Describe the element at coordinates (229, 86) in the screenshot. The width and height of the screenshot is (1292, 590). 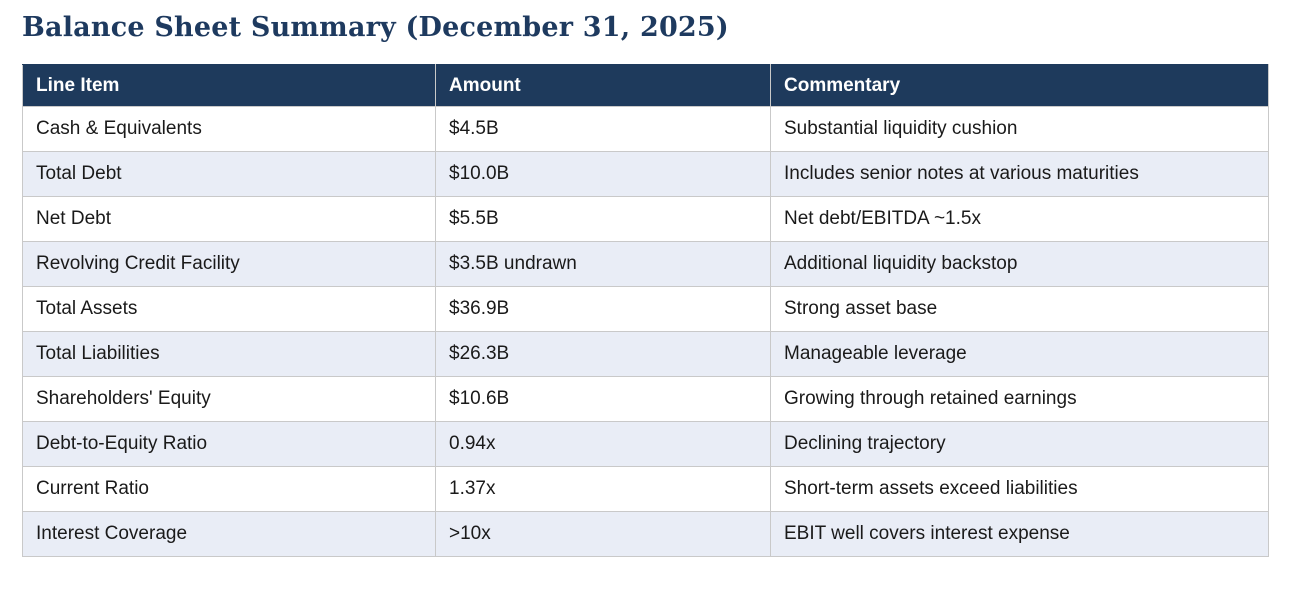
I see `column-header-line-item: Line Item` at that location.